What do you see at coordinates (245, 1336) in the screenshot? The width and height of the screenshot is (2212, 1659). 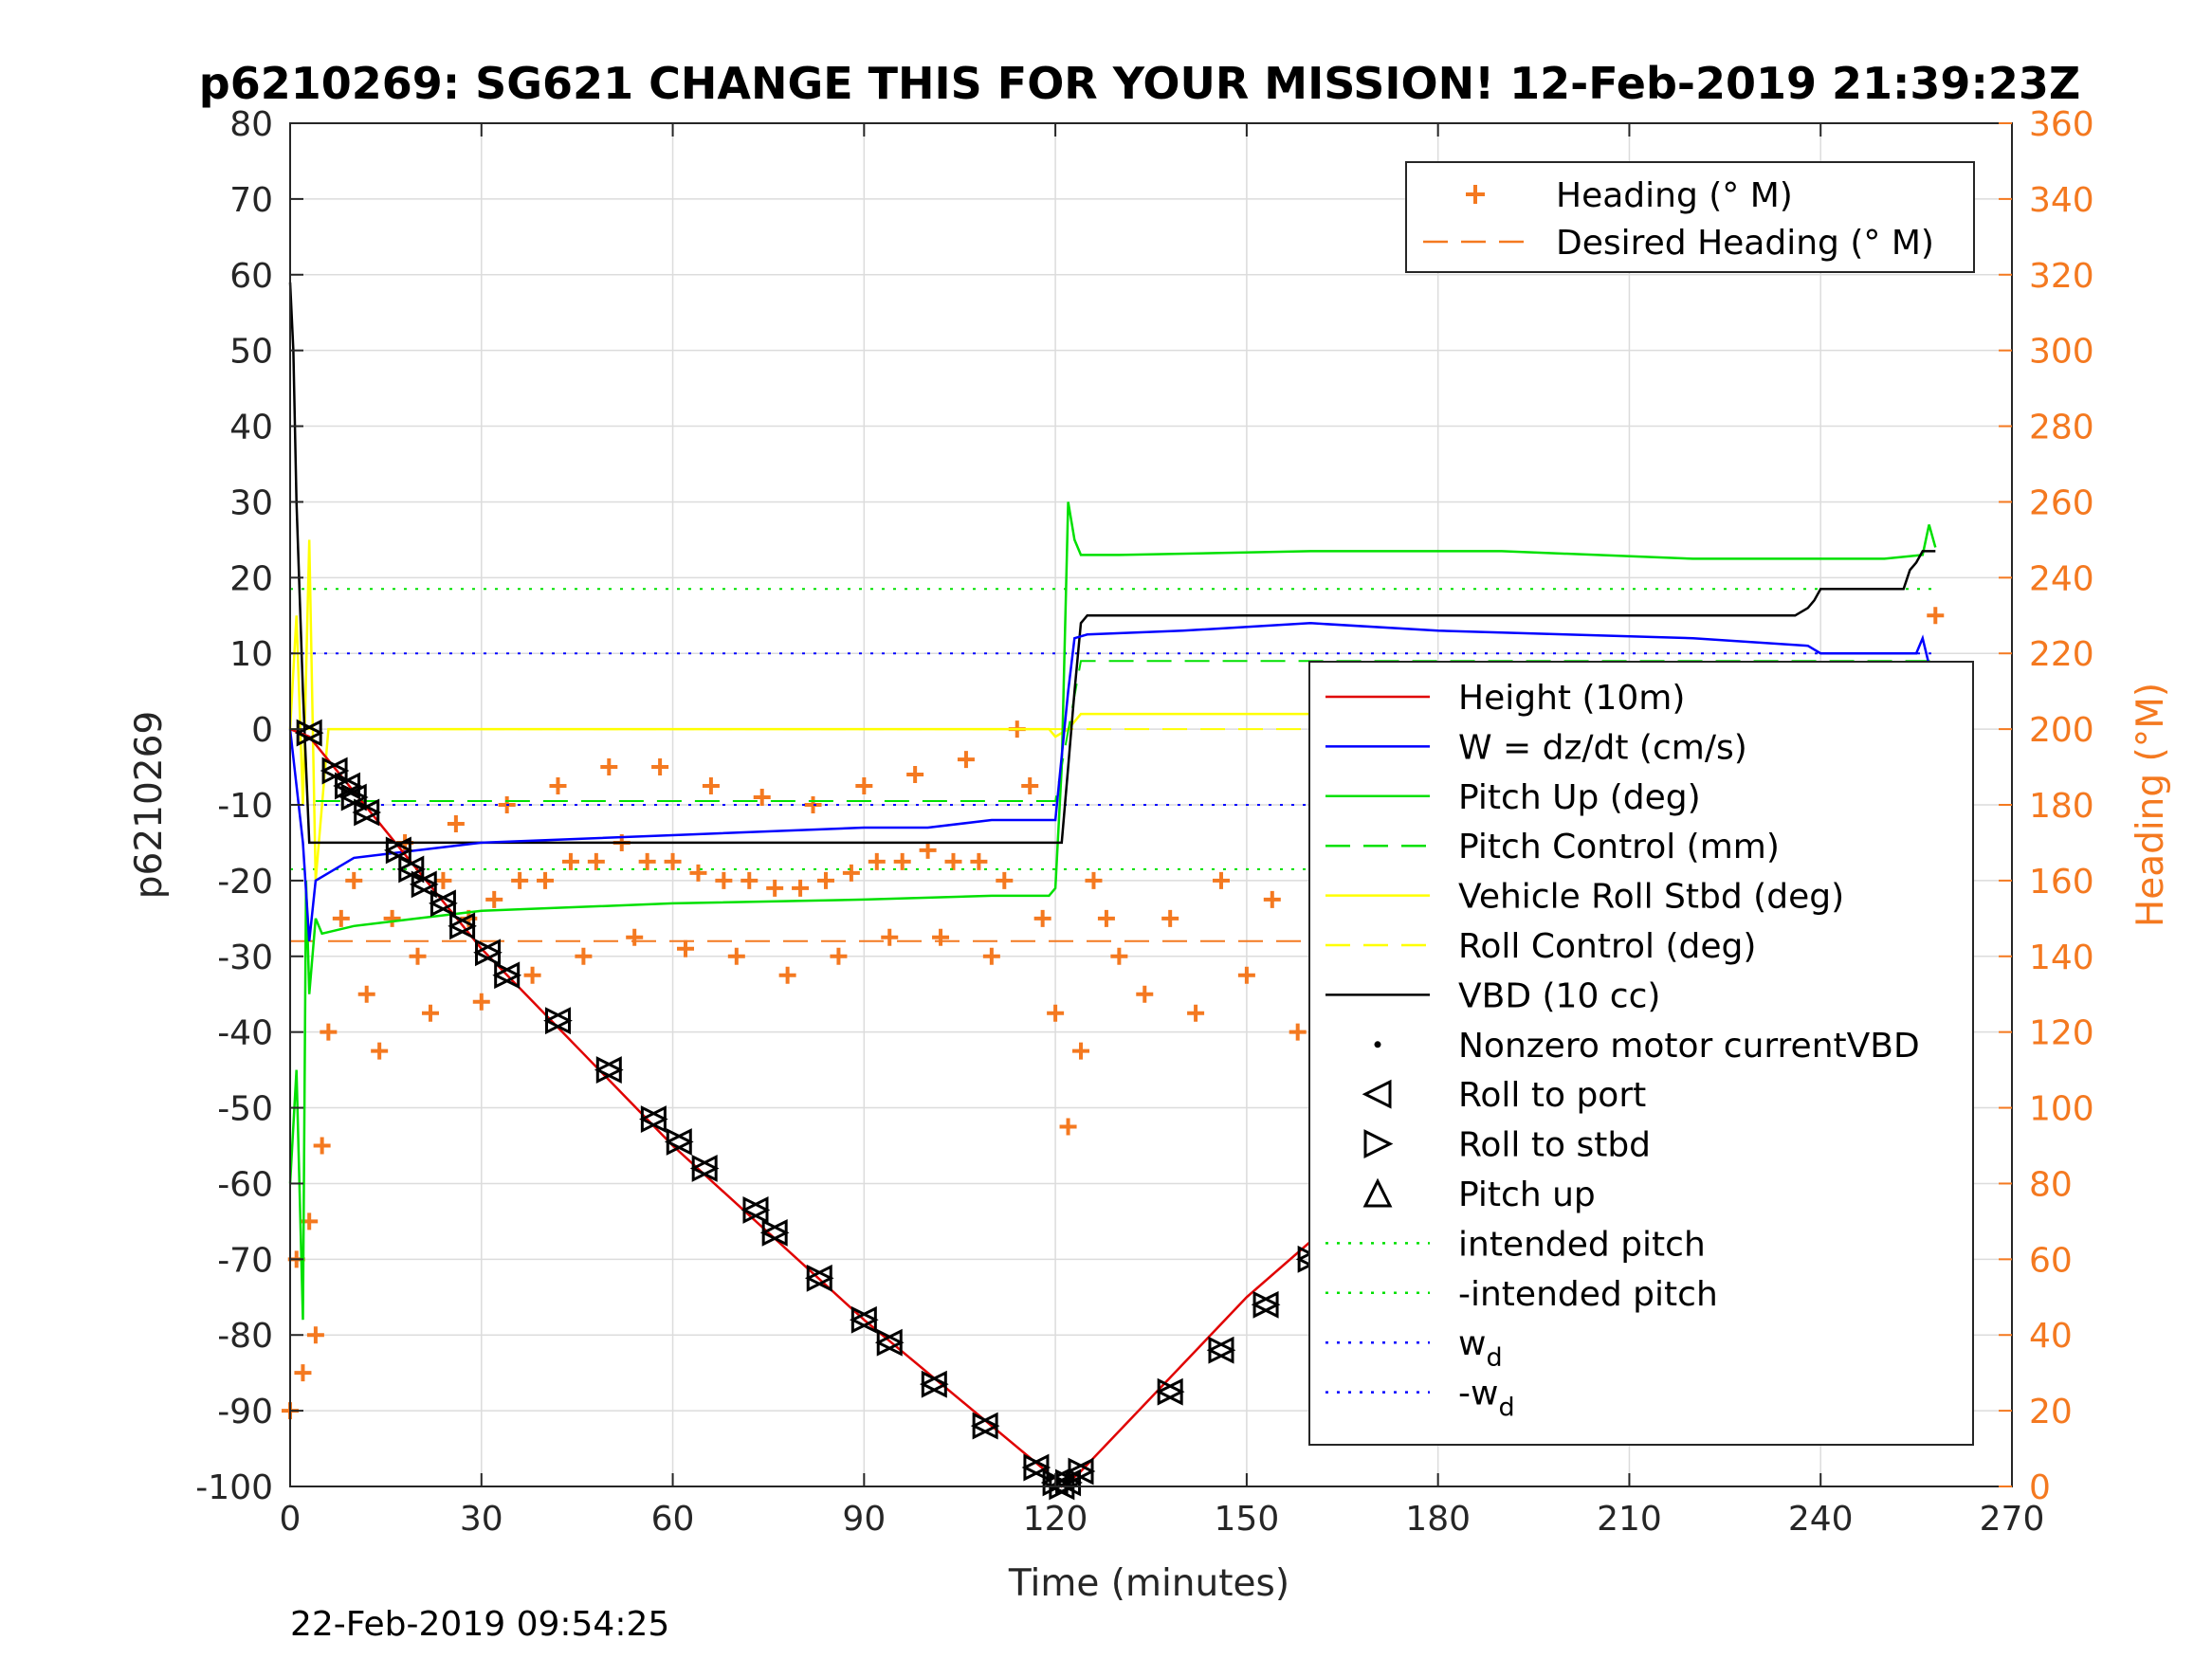 I see `y-tick-label: -80` at bounding box center [245, 1336].